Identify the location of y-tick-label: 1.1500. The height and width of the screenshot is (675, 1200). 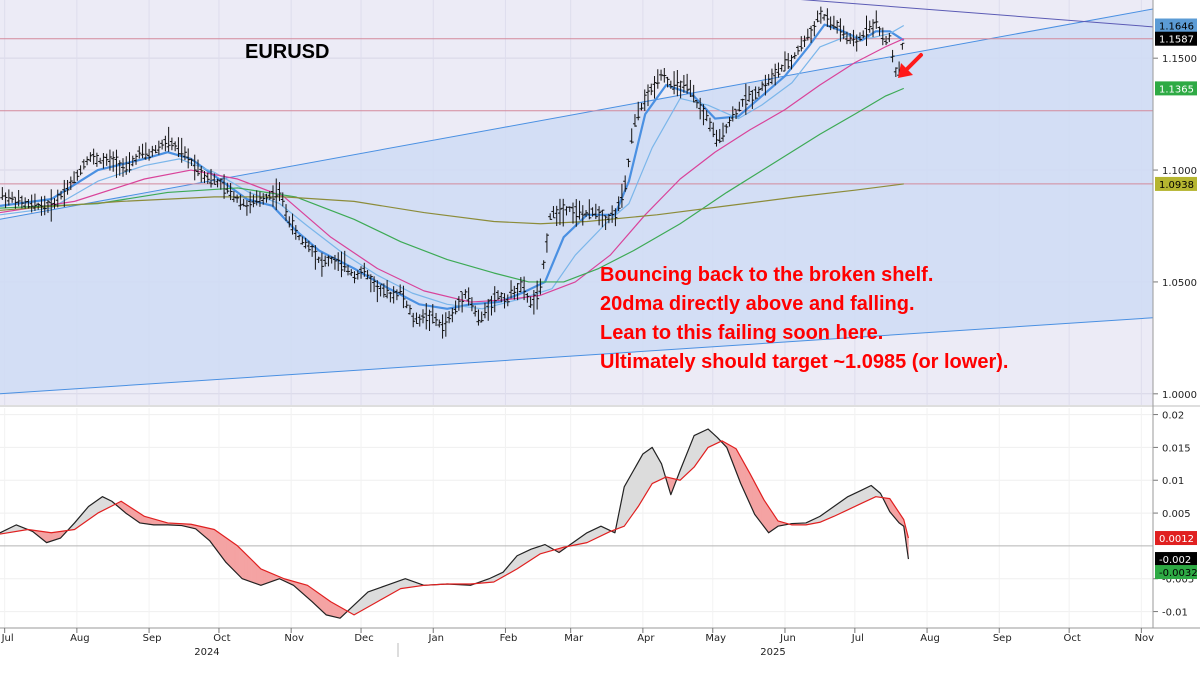
(1179, 59).